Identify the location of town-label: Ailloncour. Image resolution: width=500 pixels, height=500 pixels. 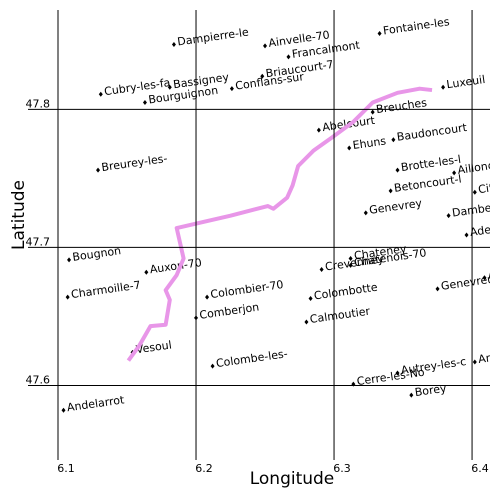
(478, 166).